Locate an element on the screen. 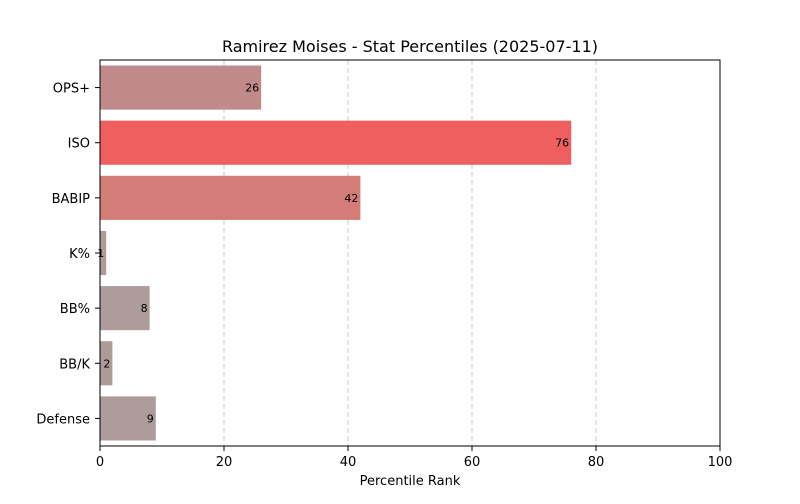  data-label: 8 is located at coordinates (144, 308).